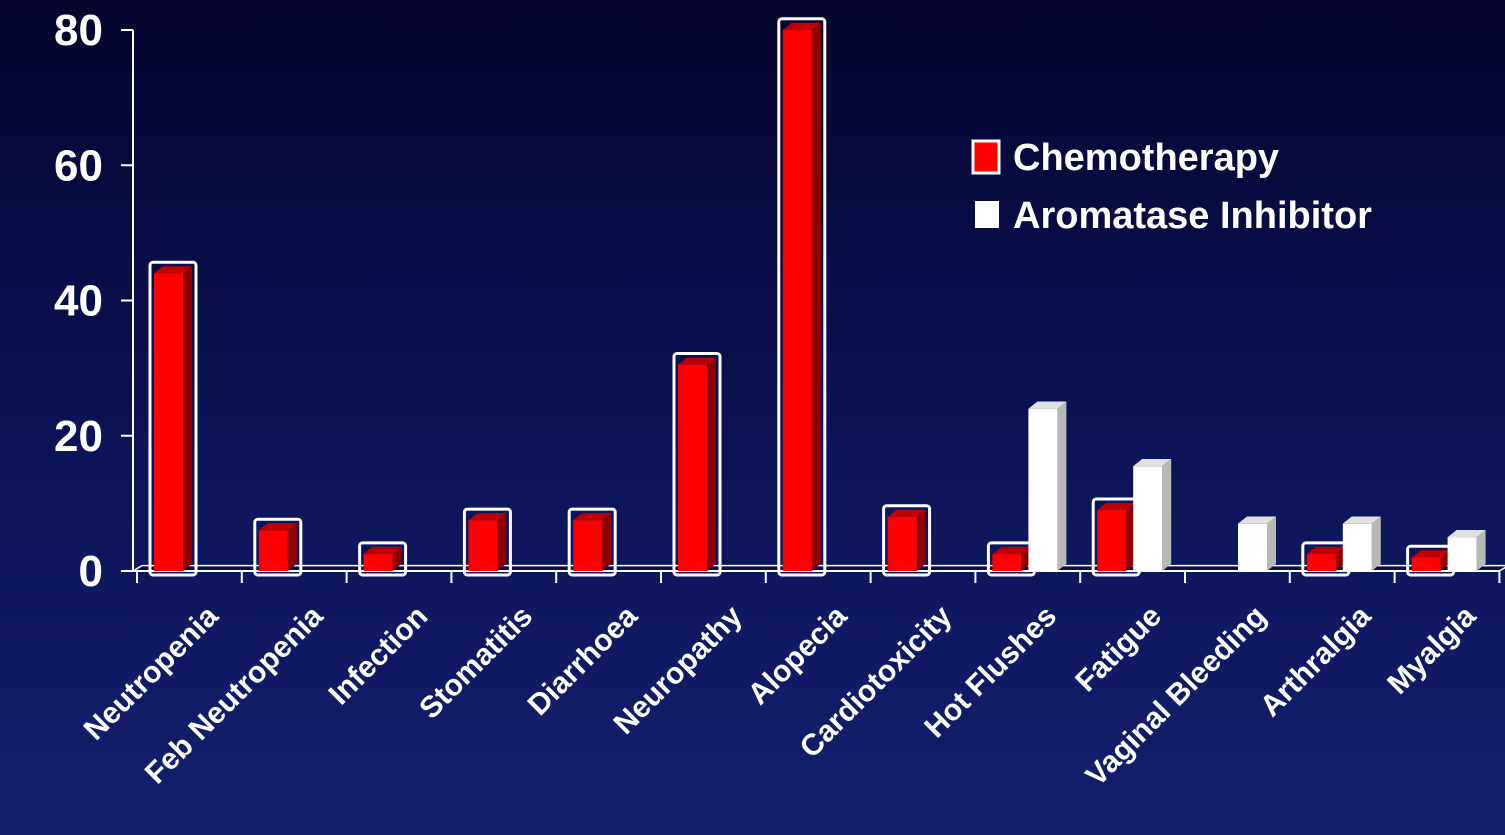 The image size is (1505, 835). I want to click on bar-aromatase-inhibitor-fatigue, so click(1152, 514).